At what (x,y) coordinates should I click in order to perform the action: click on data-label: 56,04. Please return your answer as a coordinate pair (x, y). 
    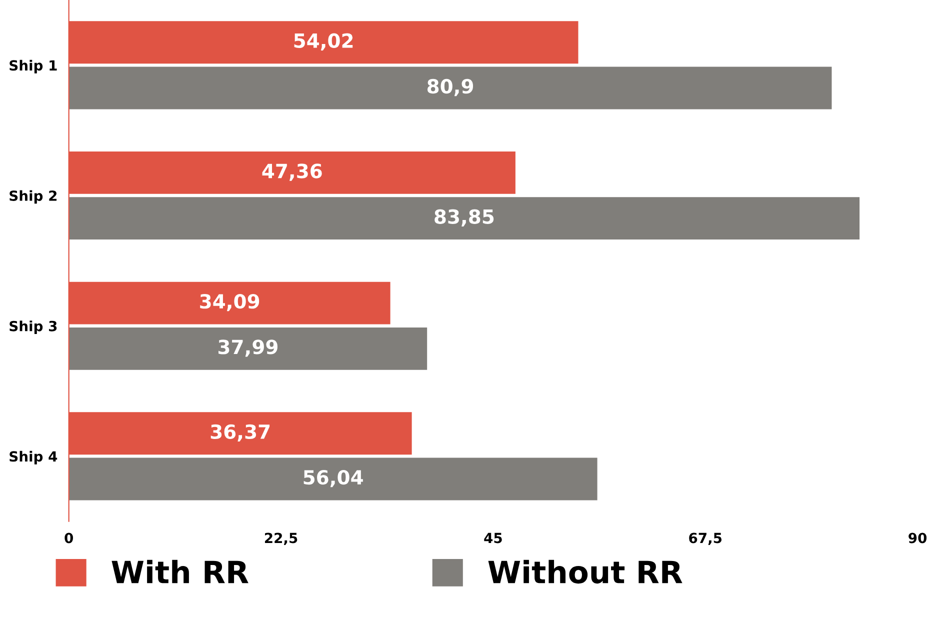
    Looking at the image, I should click on (333, 479).